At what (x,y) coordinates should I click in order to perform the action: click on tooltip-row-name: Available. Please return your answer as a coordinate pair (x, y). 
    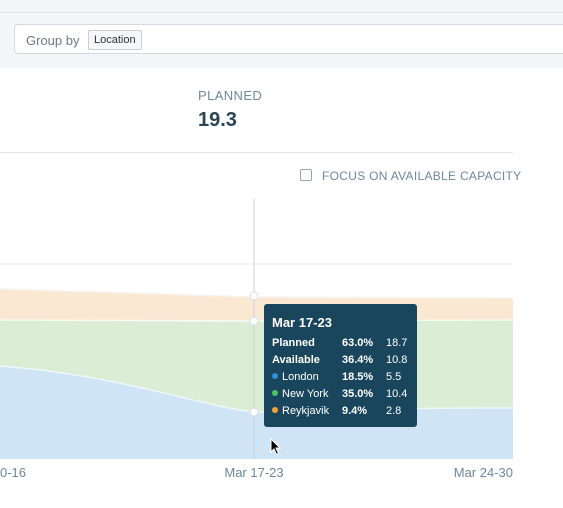
    Looking at the image, I should click on (296, 360).